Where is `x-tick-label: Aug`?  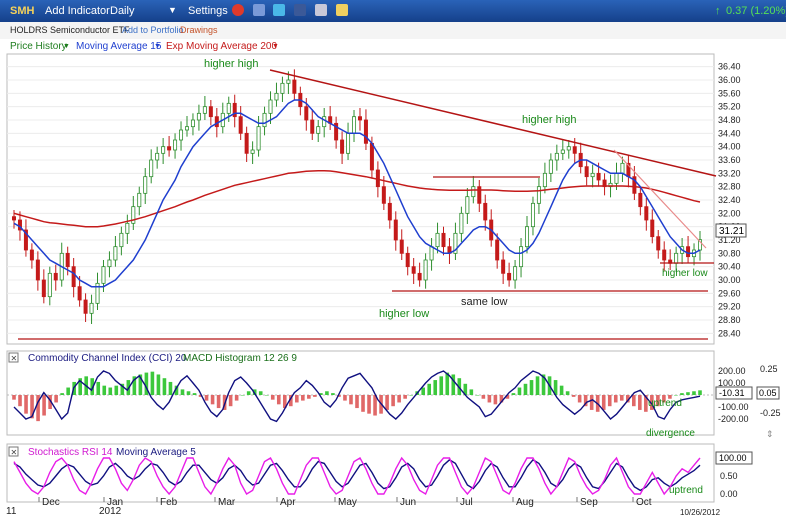
x-tick-label: Aug is located at coordinates (525, 502).